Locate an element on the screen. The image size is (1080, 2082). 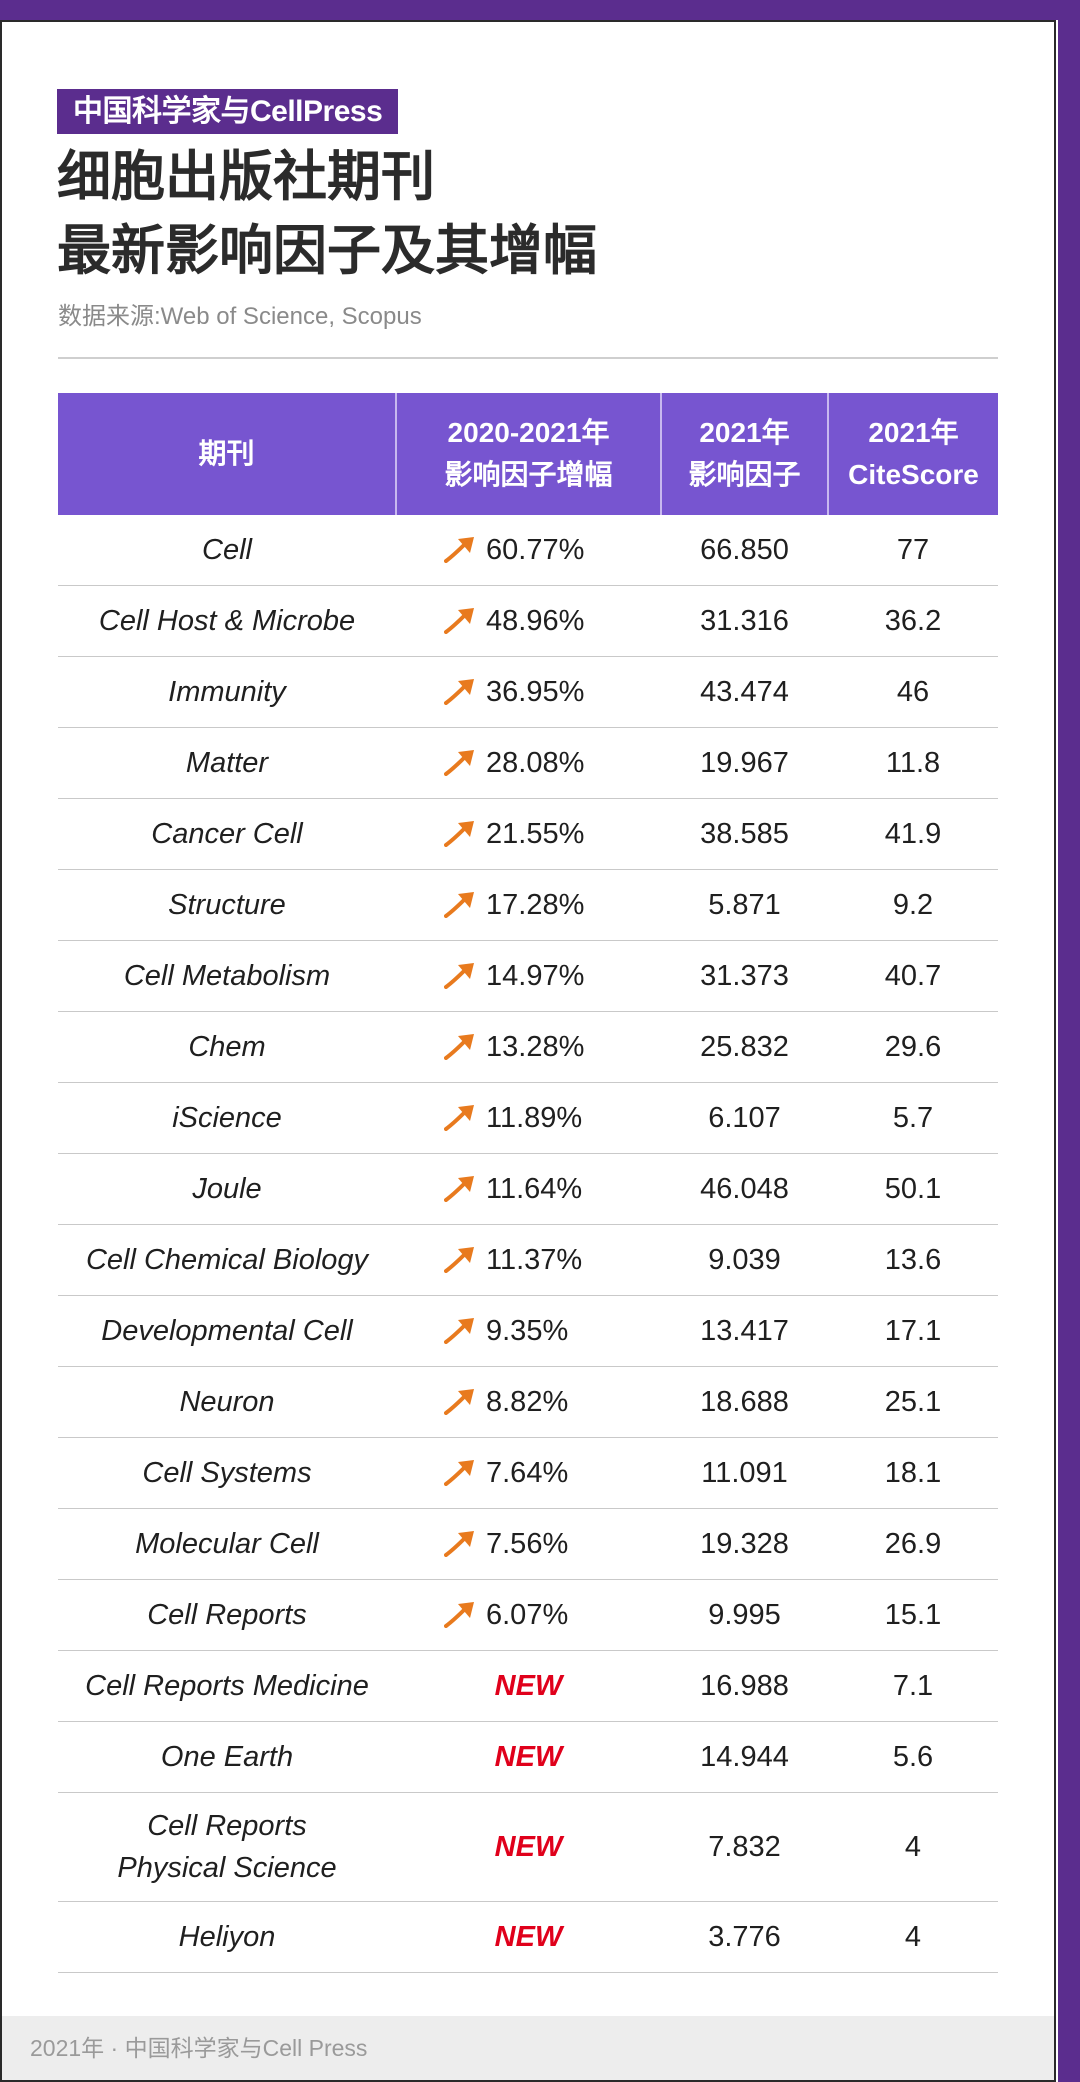
citescore-value: 13.6 is located at coordinates (913, 1260).